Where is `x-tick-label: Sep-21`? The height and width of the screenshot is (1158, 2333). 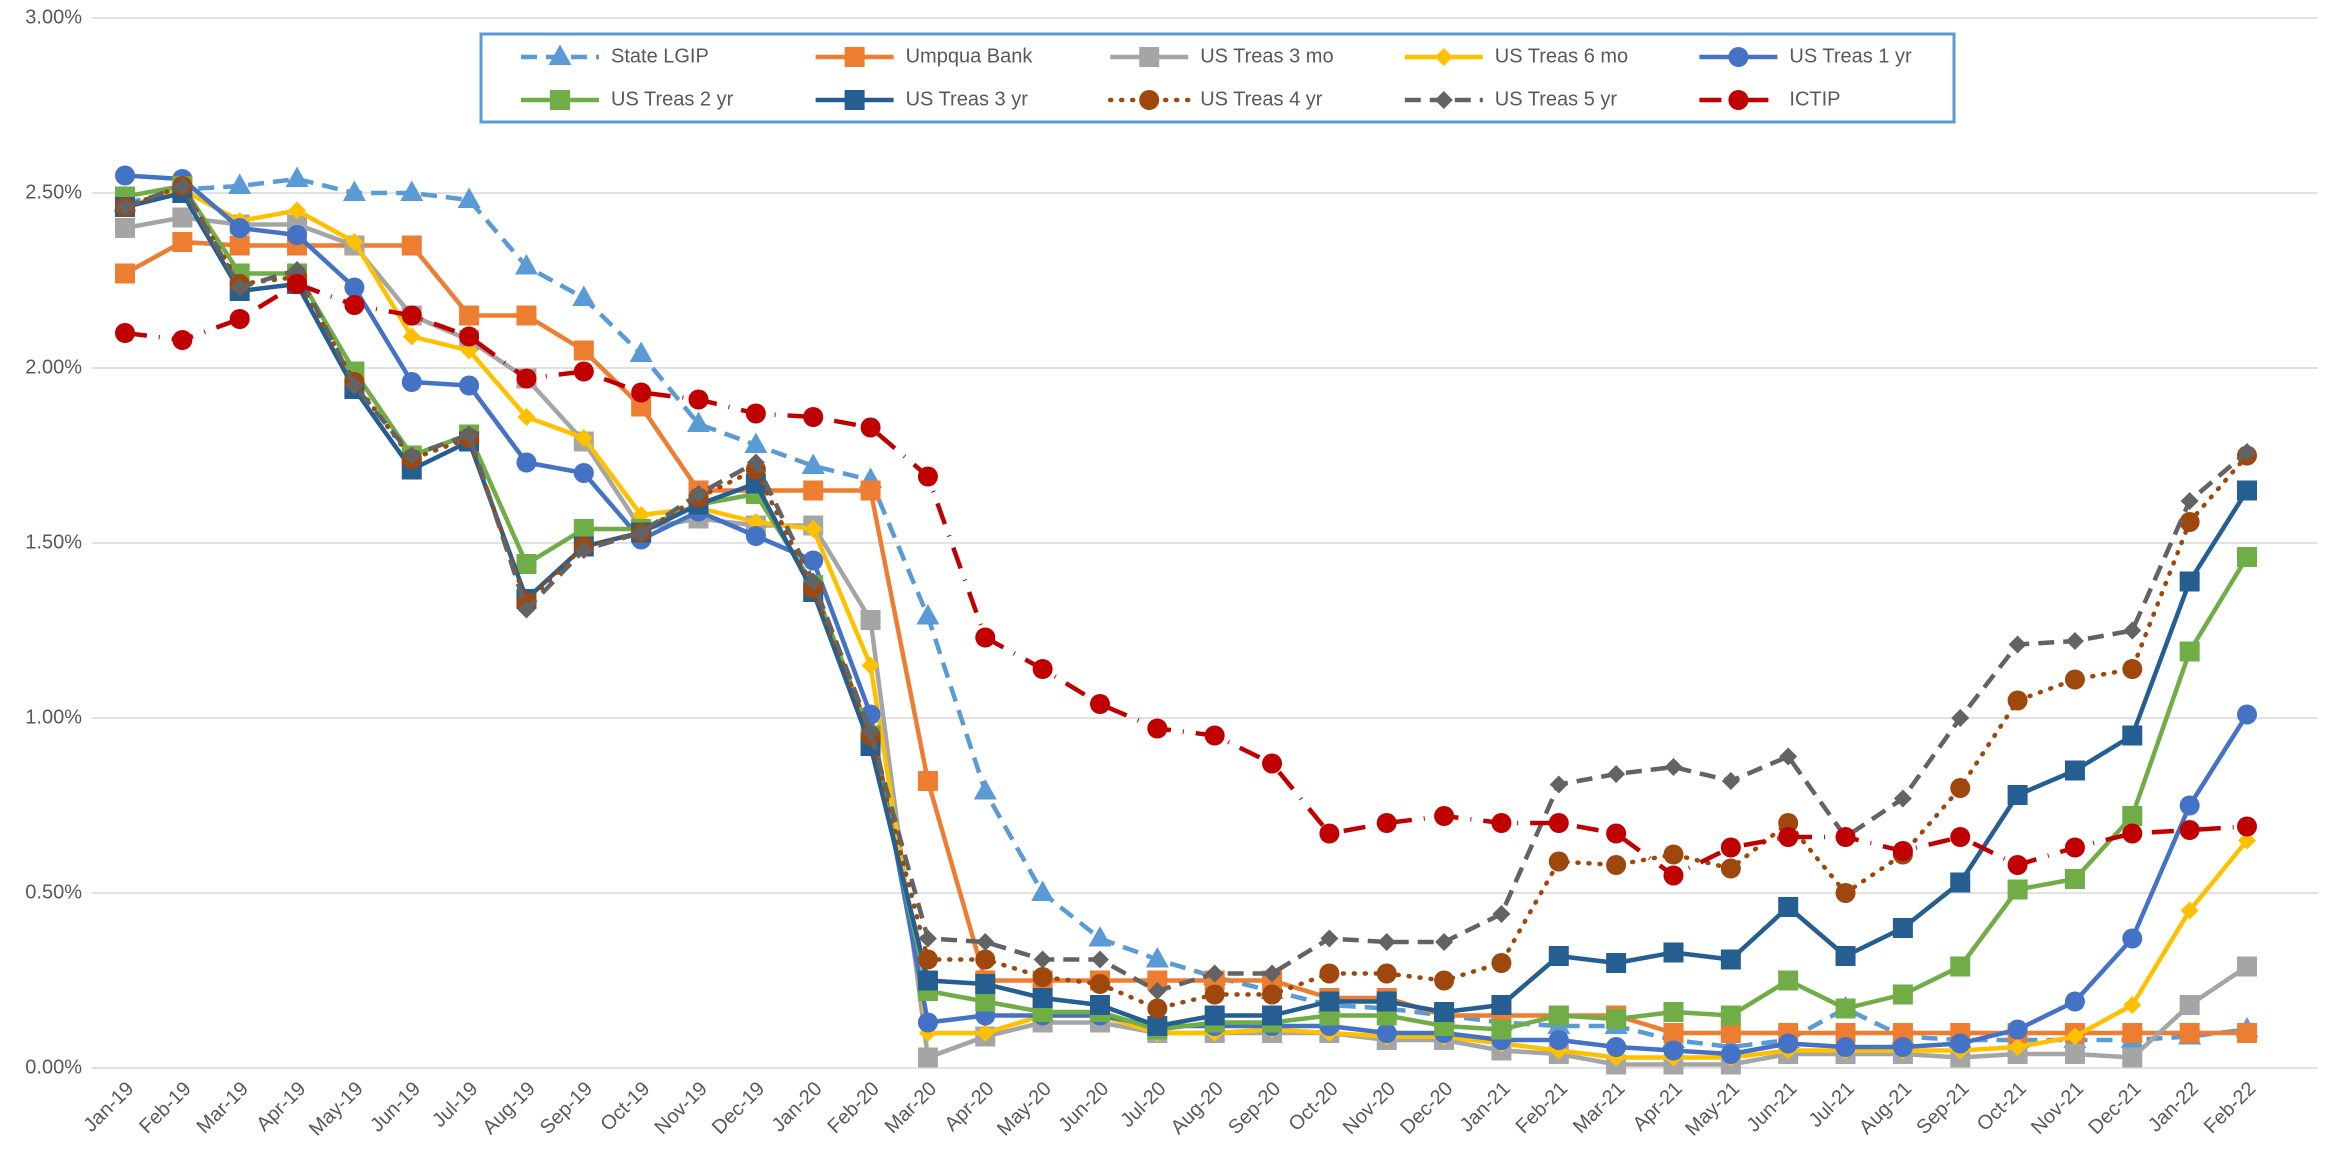 x-tick-label: Sep-21 is located at coordinates (1942, 1108).